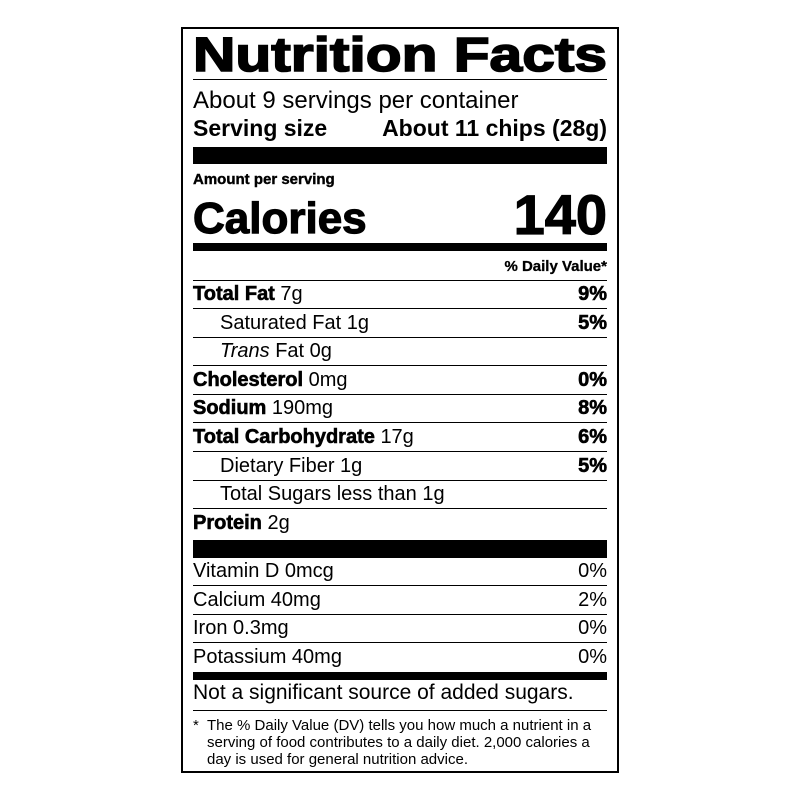 Image resolution: width=800 pixels, height=800 pixels. Describe the element at coordinates (291, 294) in the screenshot. I see `nutrient-amount: 7g` at that location.